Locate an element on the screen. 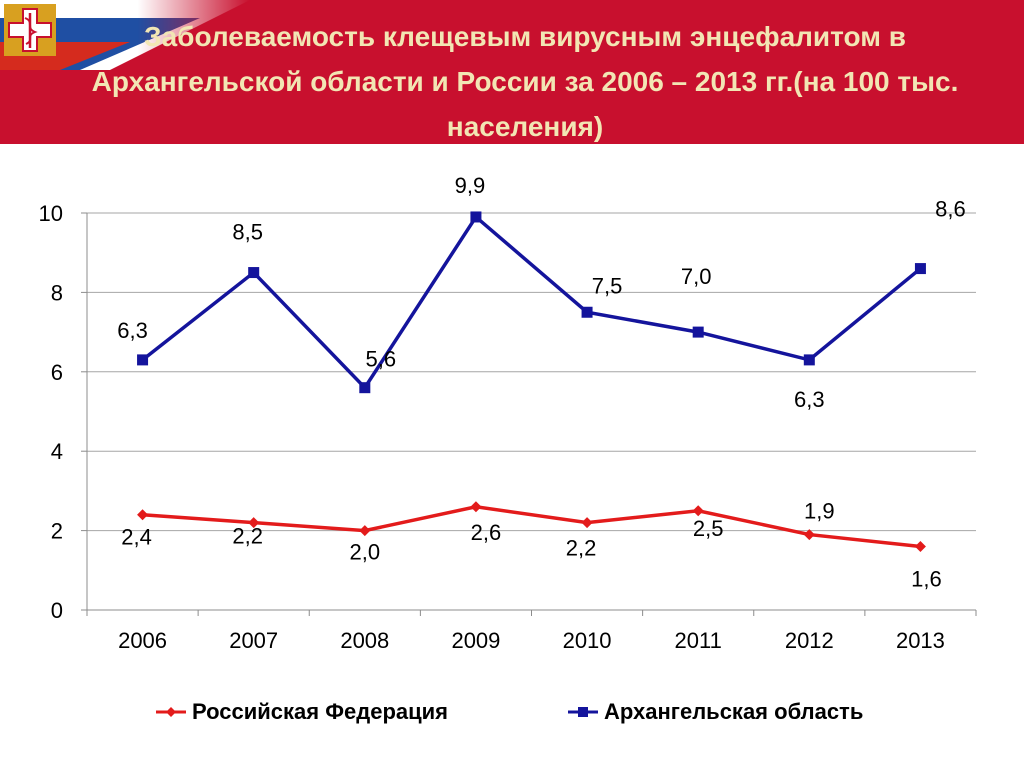 This screenshot has height=768, width=1024. data-label: 7,0 is located at coordinates (696, 276).